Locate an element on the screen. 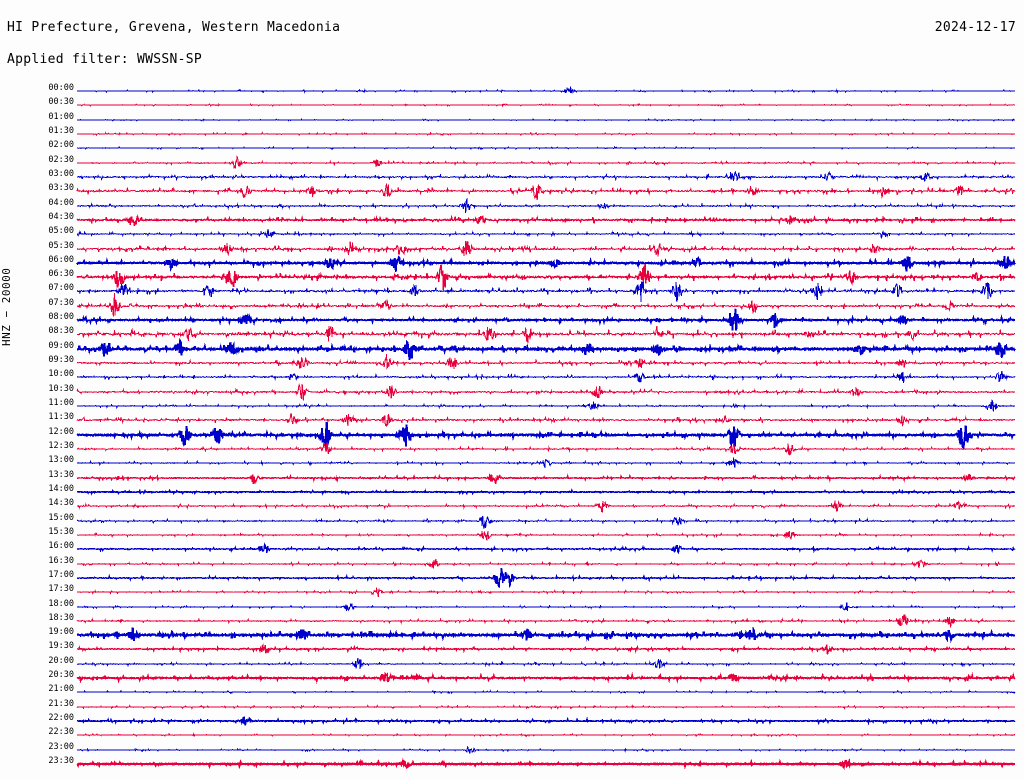 This screenshot has width=1024, height=780. trace-time-label: 02:00 is located at coordinates (61, 145).